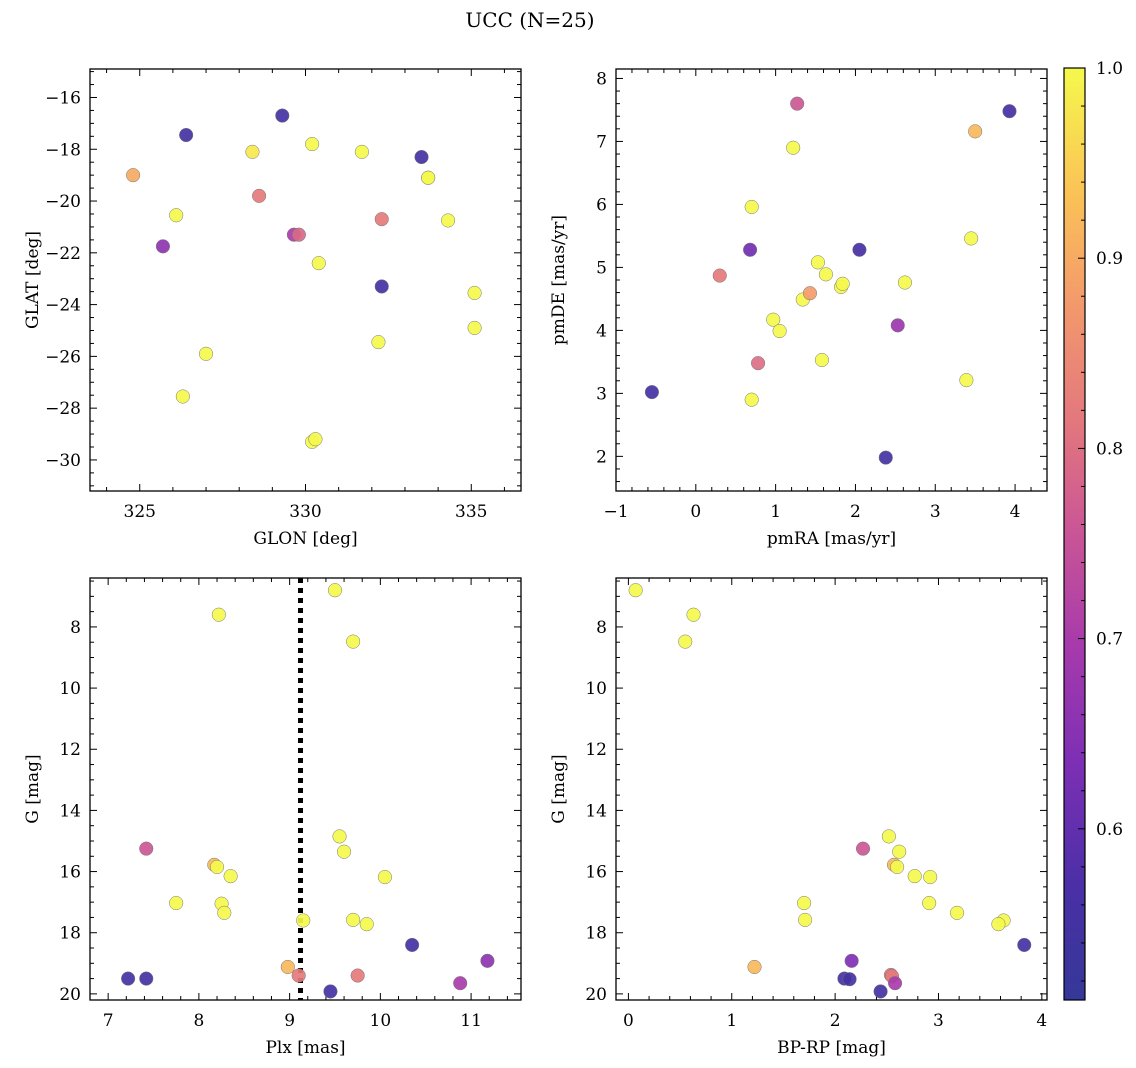 The height and width of the screenshot is (1068, 1136). I want to click on x-axis-label: BP-RP [mag], so click(831, 1048).